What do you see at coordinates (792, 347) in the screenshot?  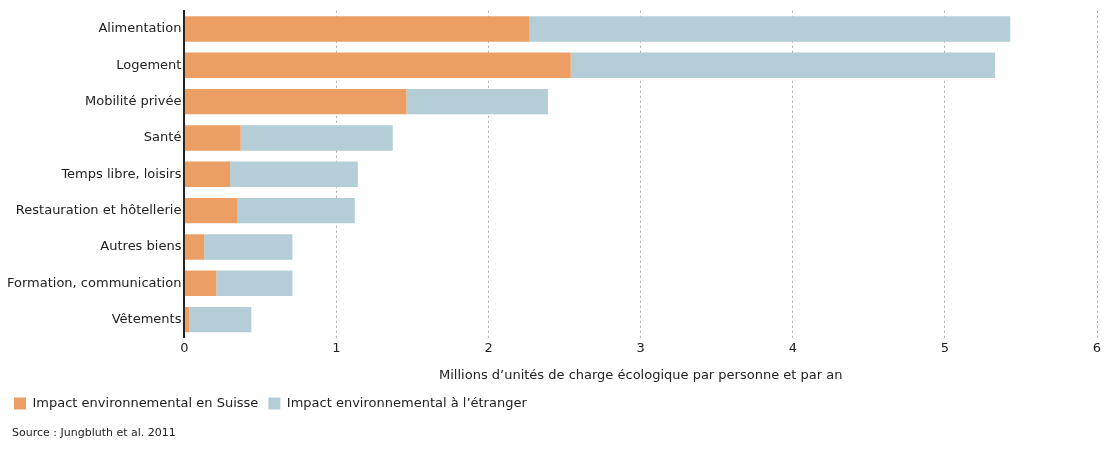 I see `x-tick-label: 4` at bounding box center [792, 347].